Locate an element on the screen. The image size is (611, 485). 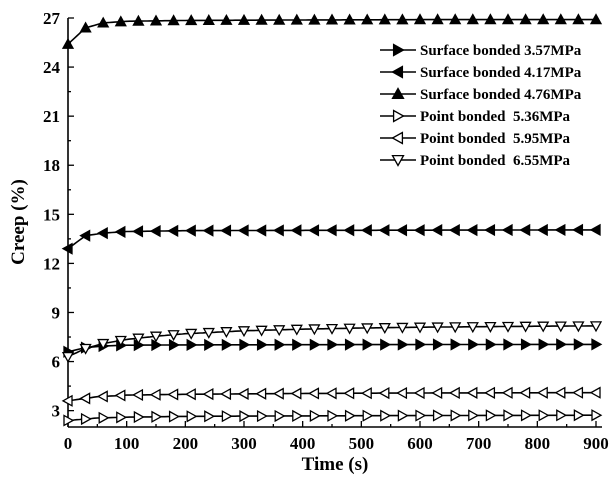
legend-item: Surface bonded 3.57MPa is located at coordinates (481, 51).